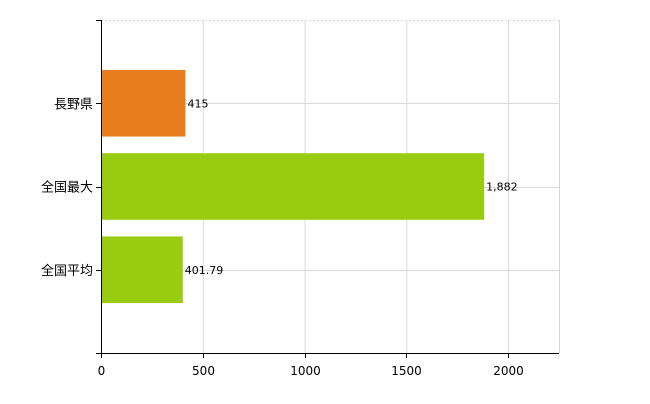  I want to click on data-label: 1,882, so click(502, 187).